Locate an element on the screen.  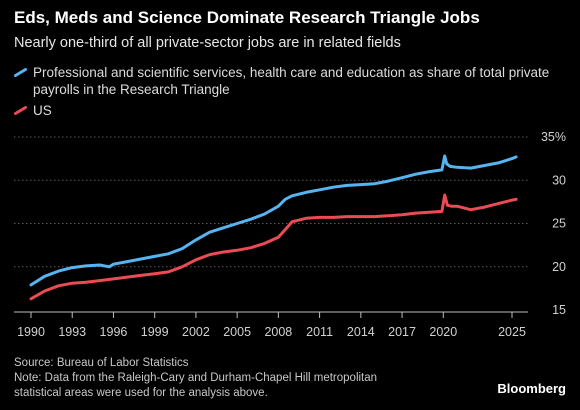
legend-swatch-us is located at coordinates (20, 110).